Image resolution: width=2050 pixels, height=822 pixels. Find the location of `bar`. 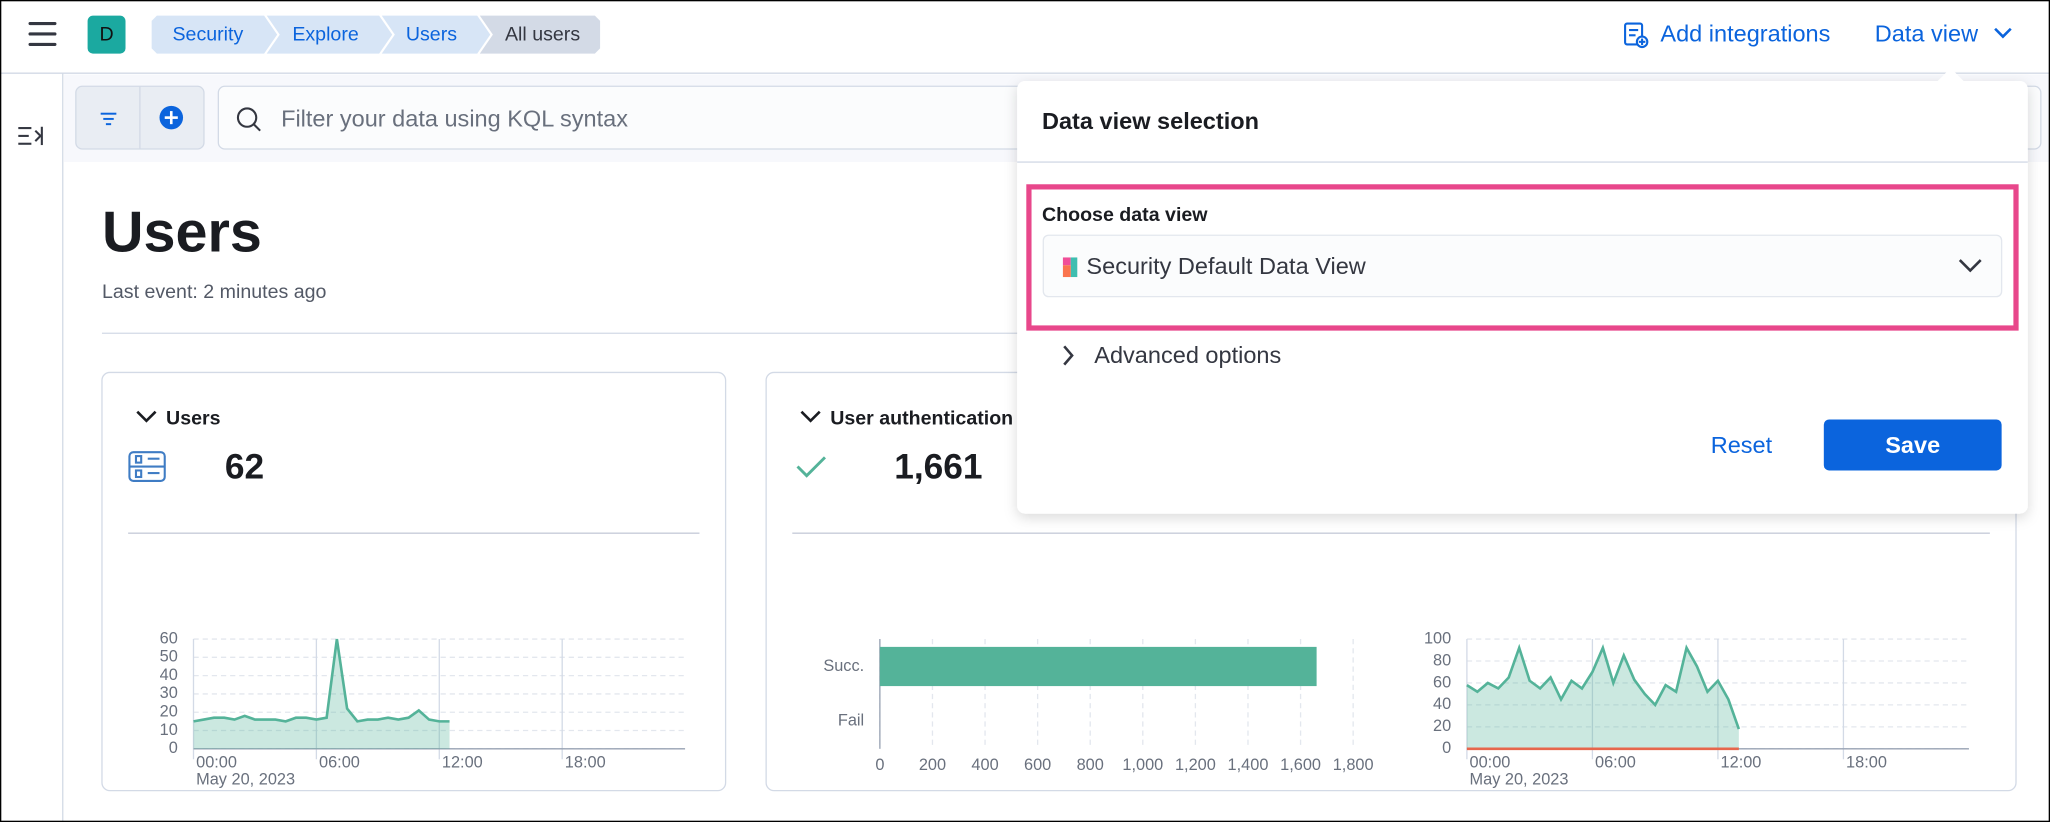

bar is located at coordinates (1098, 666).